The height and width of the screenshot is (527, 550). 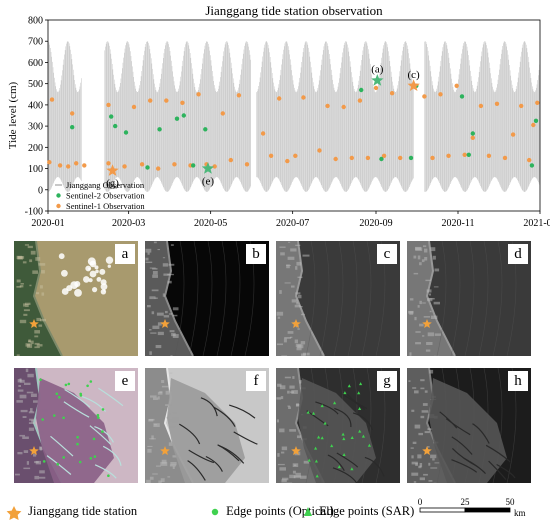 I want to click on image-panel-b: b, so click(x=207, y=298).